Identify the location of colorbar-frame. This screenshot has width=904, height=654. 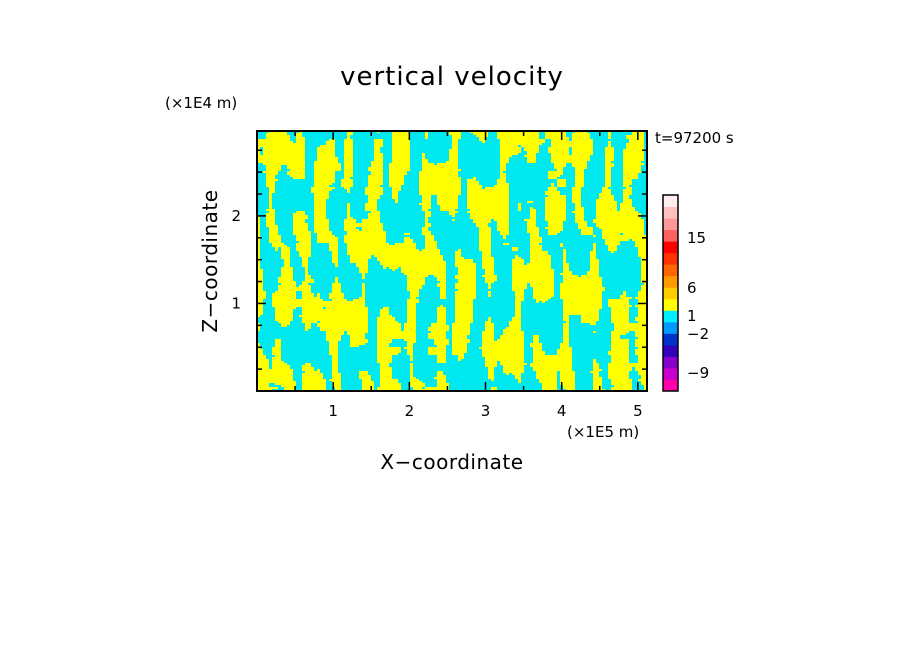
(670, 293).